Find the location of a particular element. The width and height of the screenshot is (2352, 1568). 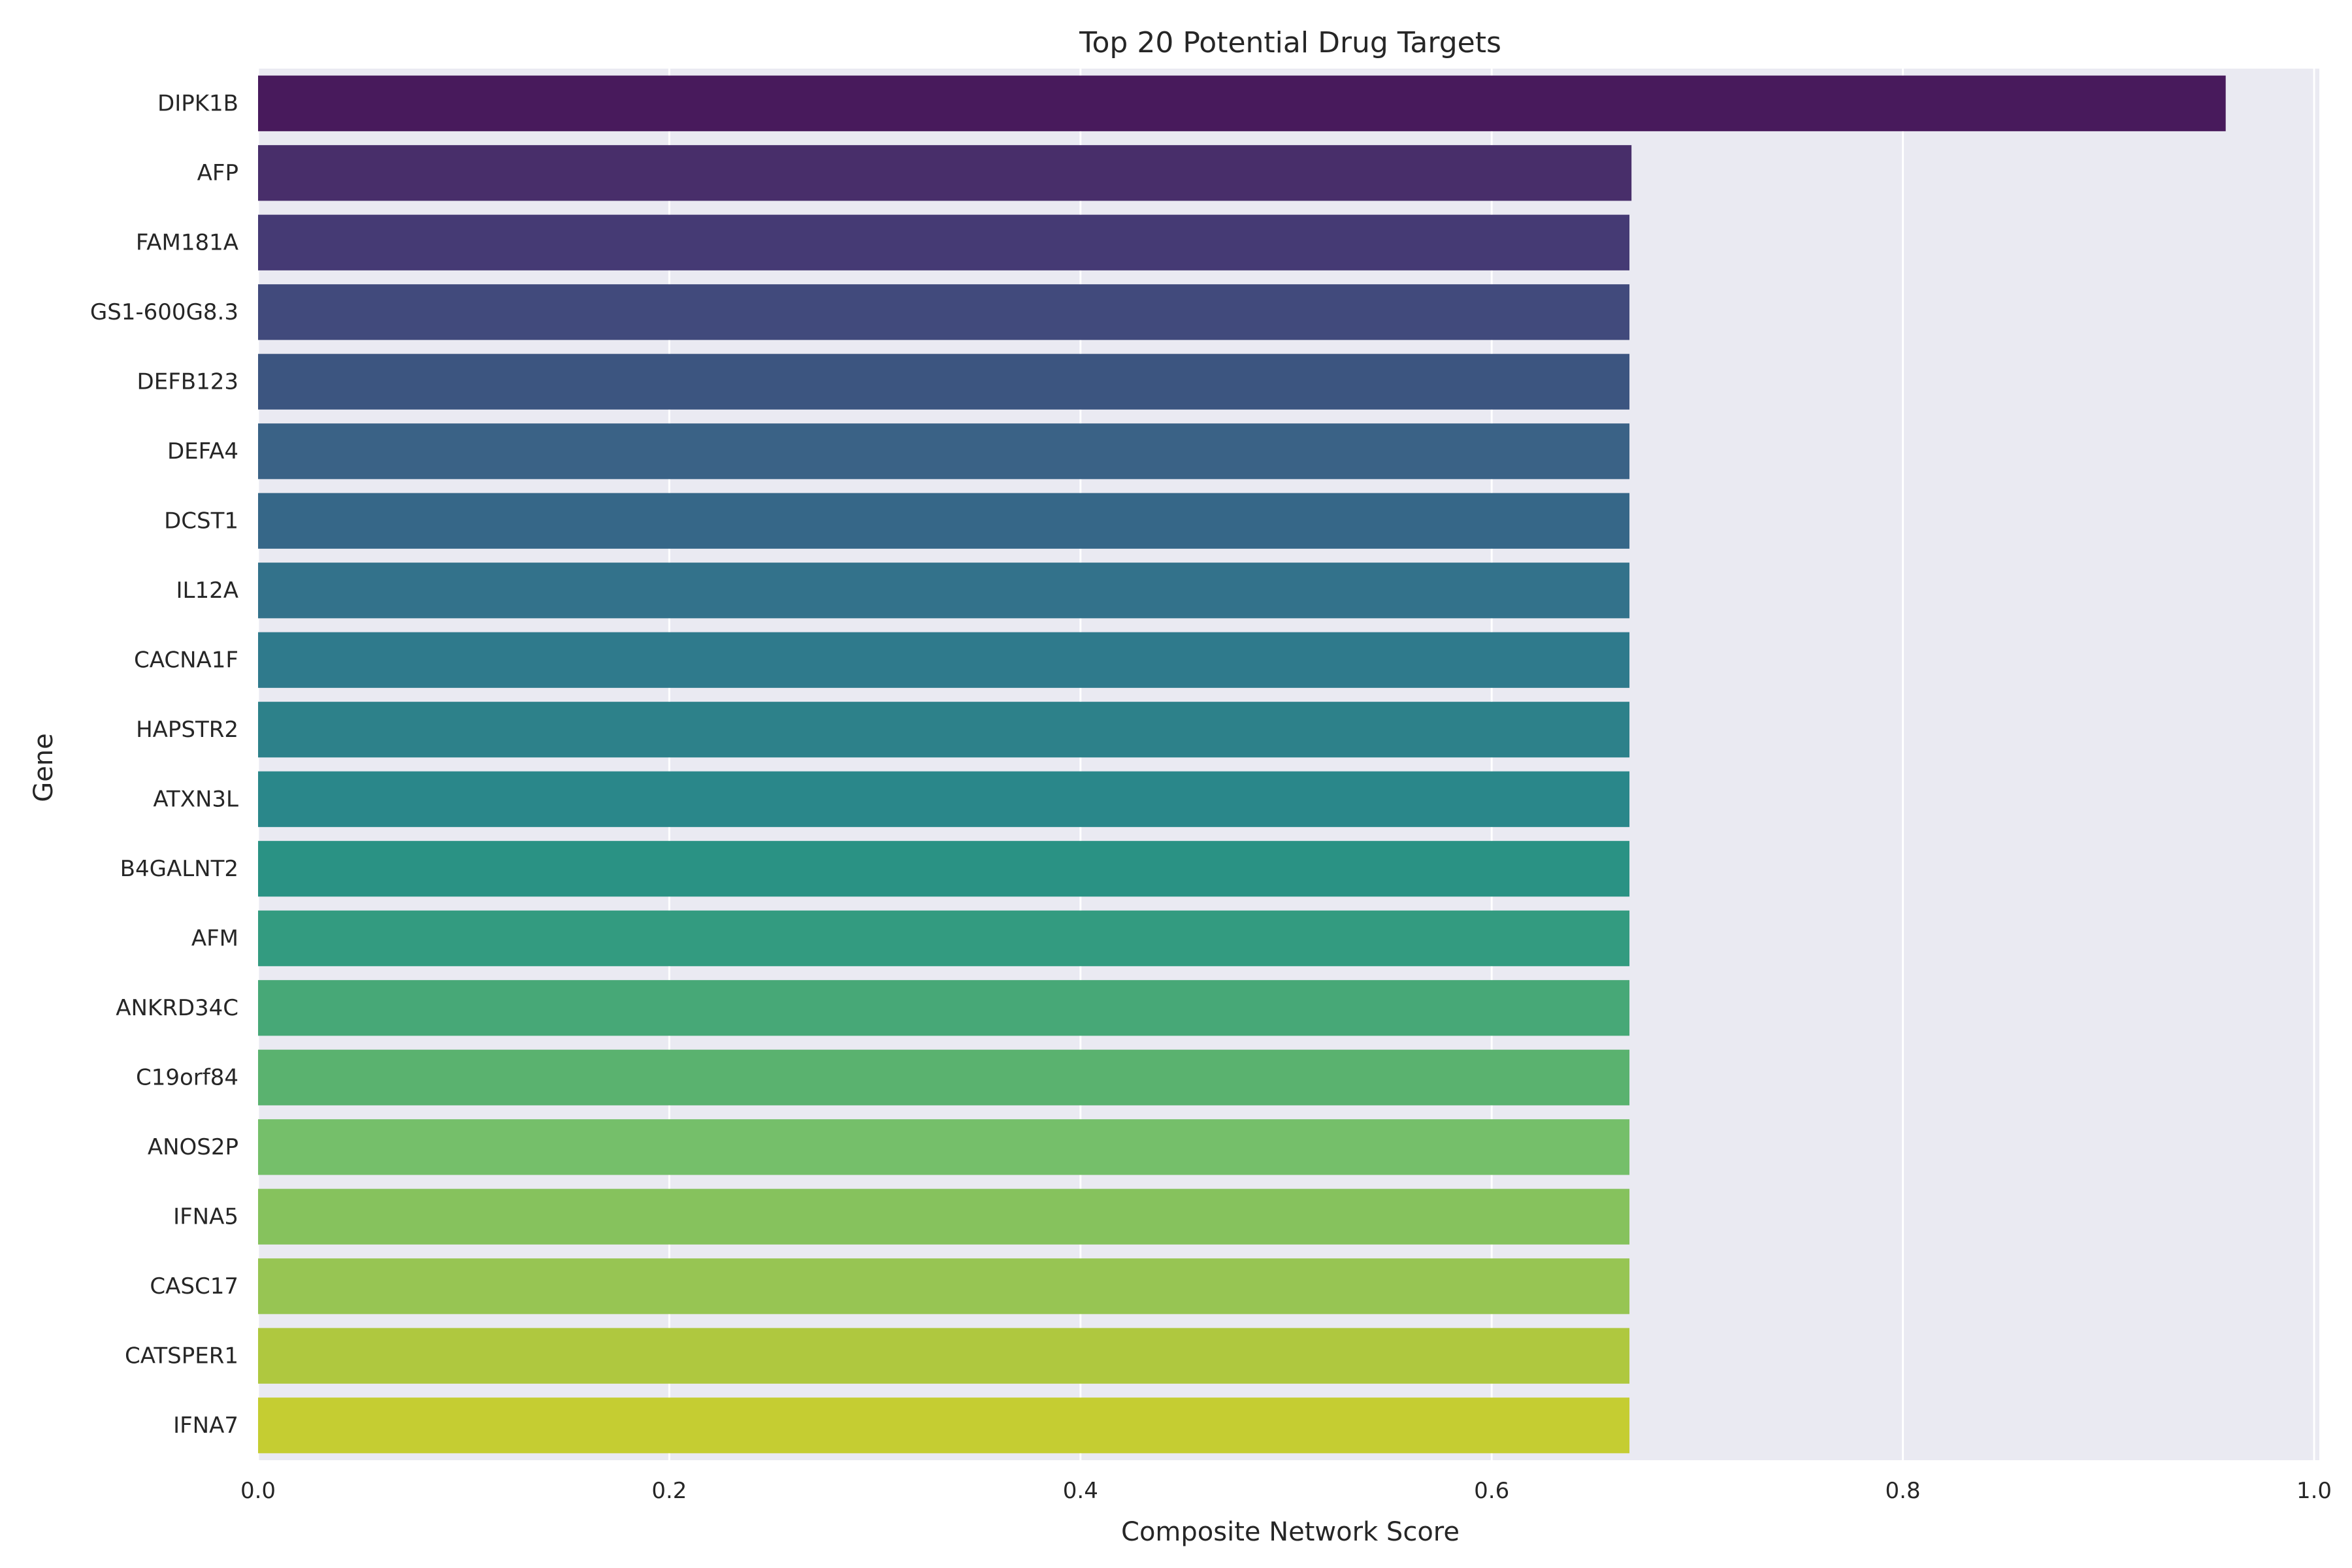

y-tick-label: ATXN3L is located at coordinates (195, 799).